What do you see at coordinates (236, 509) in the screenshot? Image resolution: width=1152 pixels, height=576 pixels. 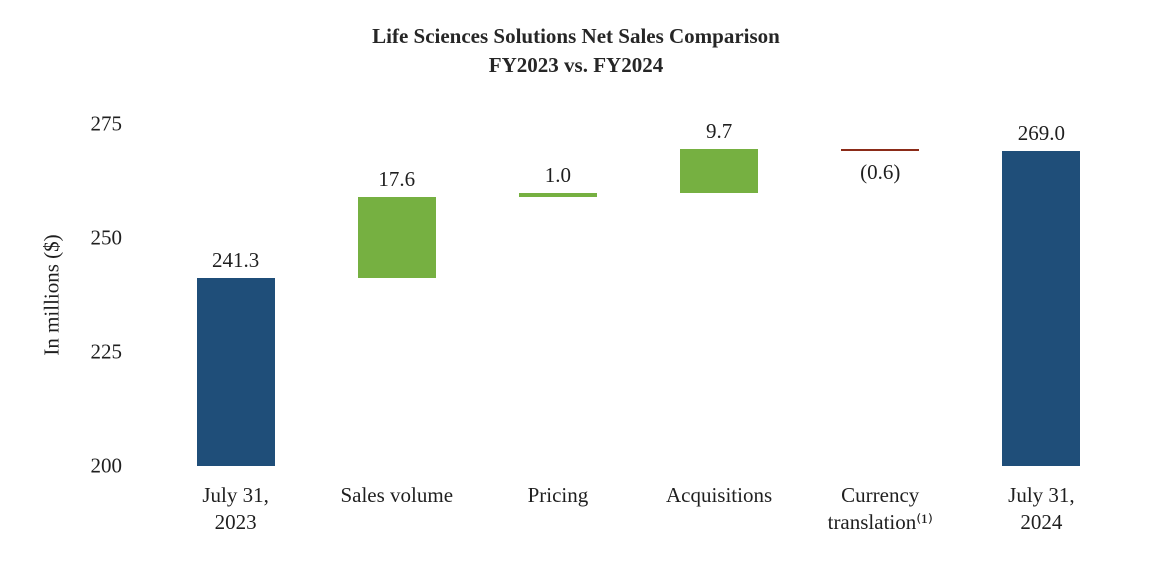 I see `x-category-label: July 31, 2023` at bounding box center [236, 509].